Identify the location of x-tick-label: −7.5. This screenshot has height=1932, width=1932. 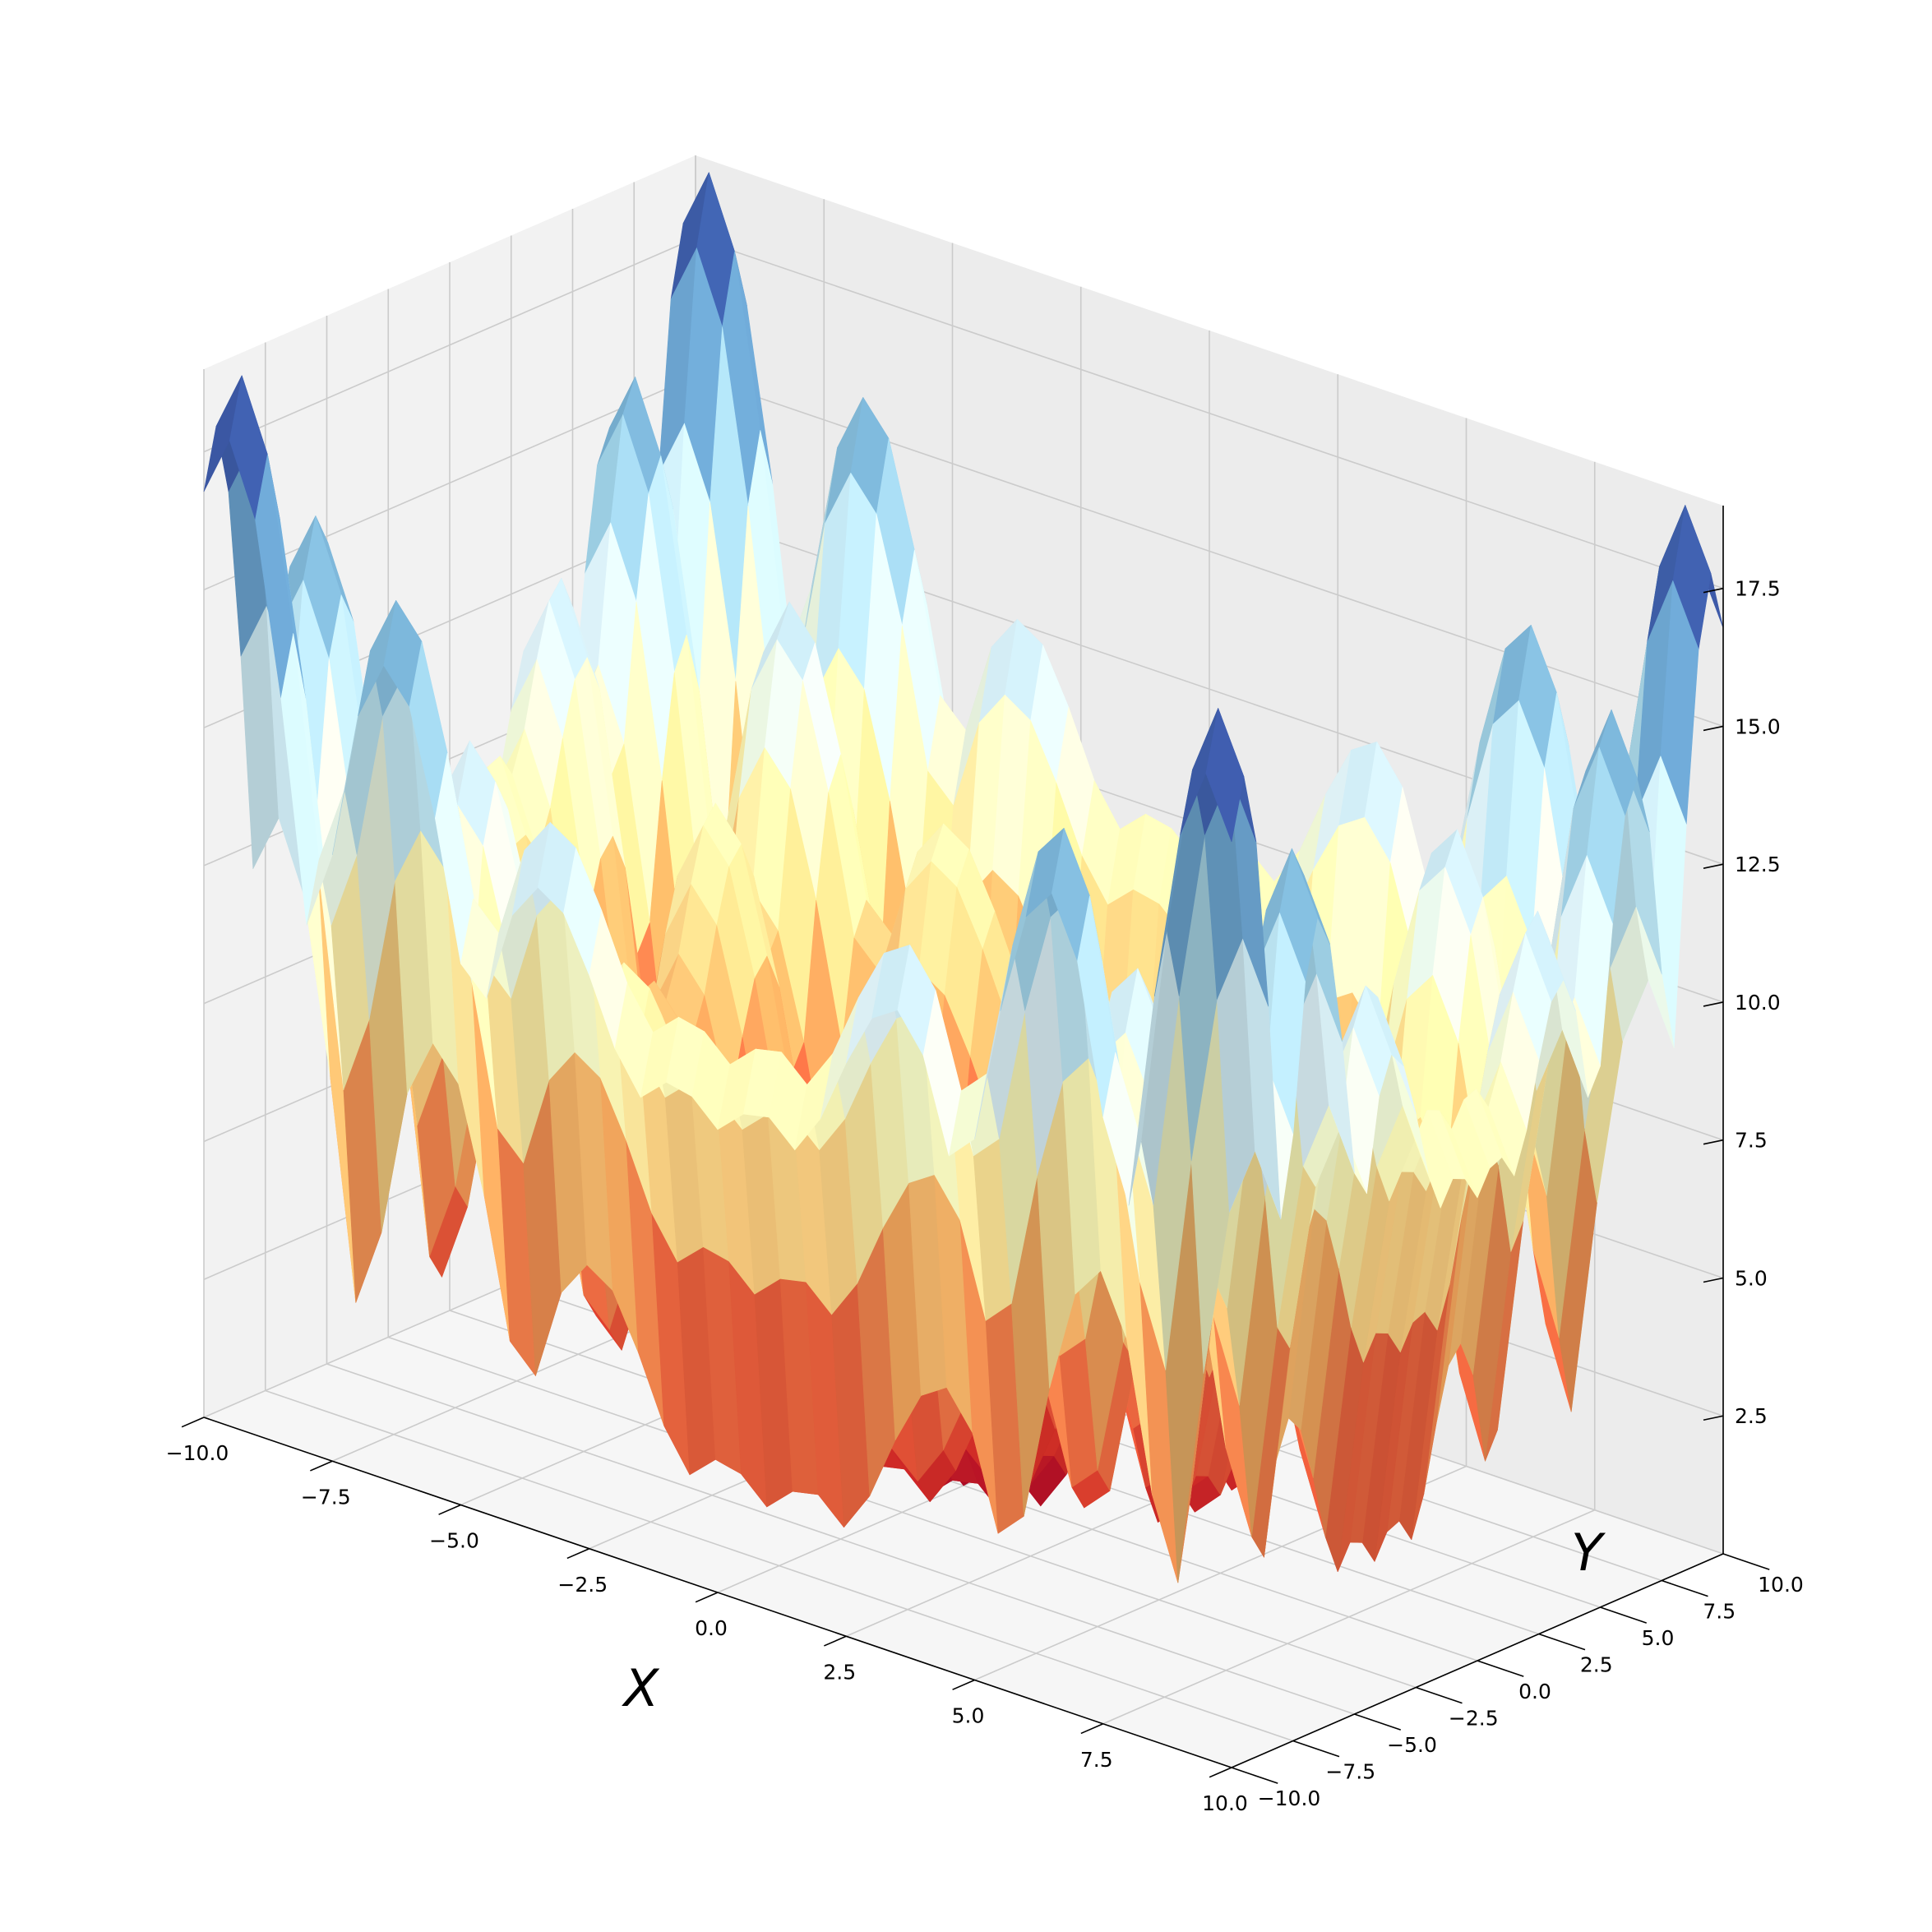
(326, 1497).